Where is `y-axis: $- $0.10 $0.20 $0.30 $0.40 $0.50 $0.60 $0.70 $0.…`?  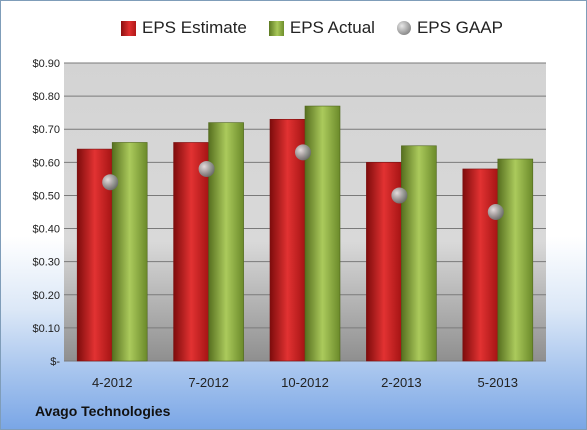 y-axis: $- $0.10 $0.20 $0.30 $0.40 $0.50 $0.60 $0.70 $0.… is located at coordinates (46, 213).